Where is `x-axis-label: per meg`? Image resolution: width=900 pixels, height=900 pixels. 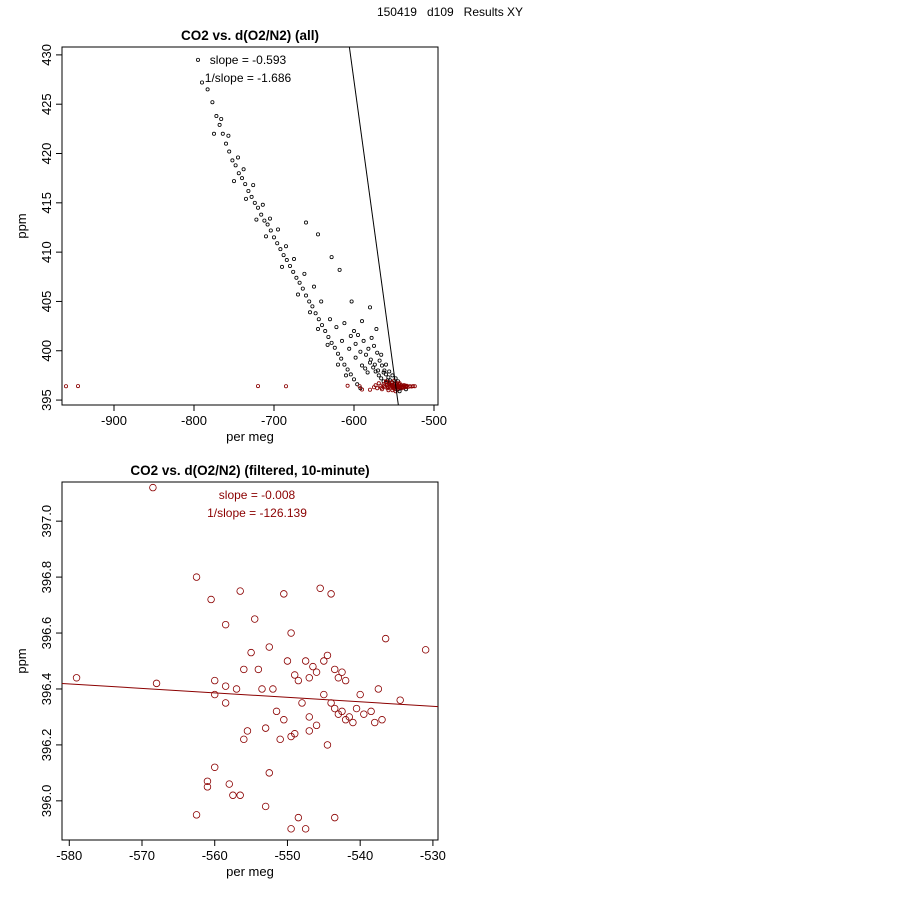 x-axis-label: per meg is located at coordinates (250, 436).